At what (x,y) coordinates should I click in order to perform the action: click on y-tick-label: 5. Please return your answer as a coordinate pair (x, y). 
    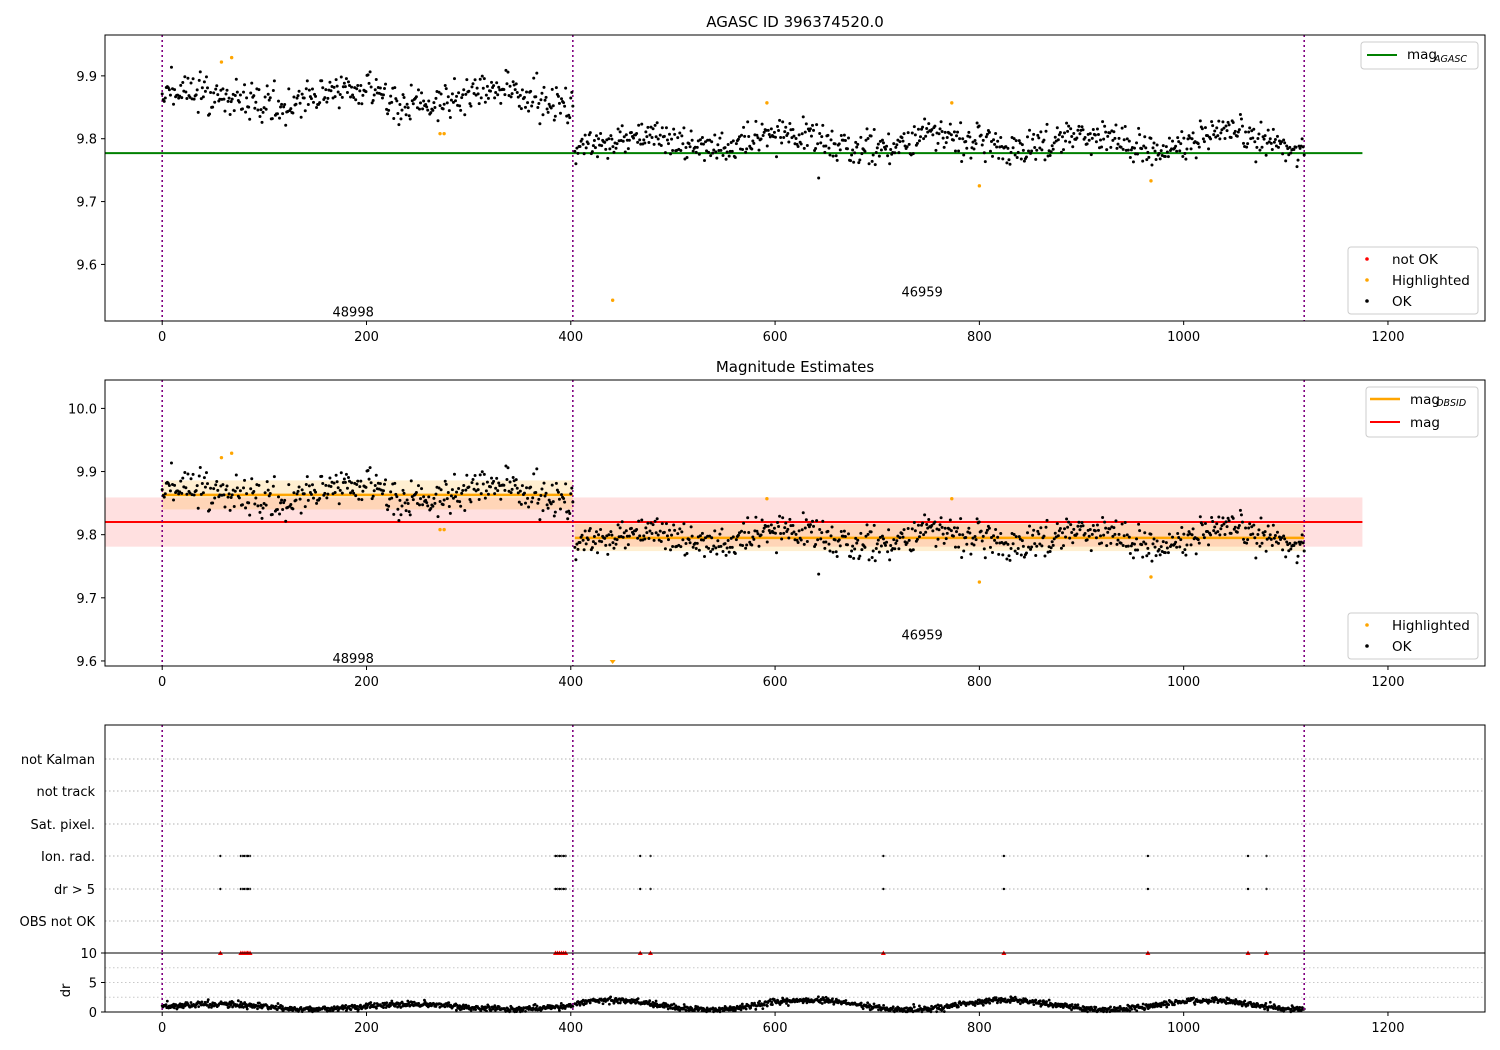
    Looking at the image, I should click on (93, 984).